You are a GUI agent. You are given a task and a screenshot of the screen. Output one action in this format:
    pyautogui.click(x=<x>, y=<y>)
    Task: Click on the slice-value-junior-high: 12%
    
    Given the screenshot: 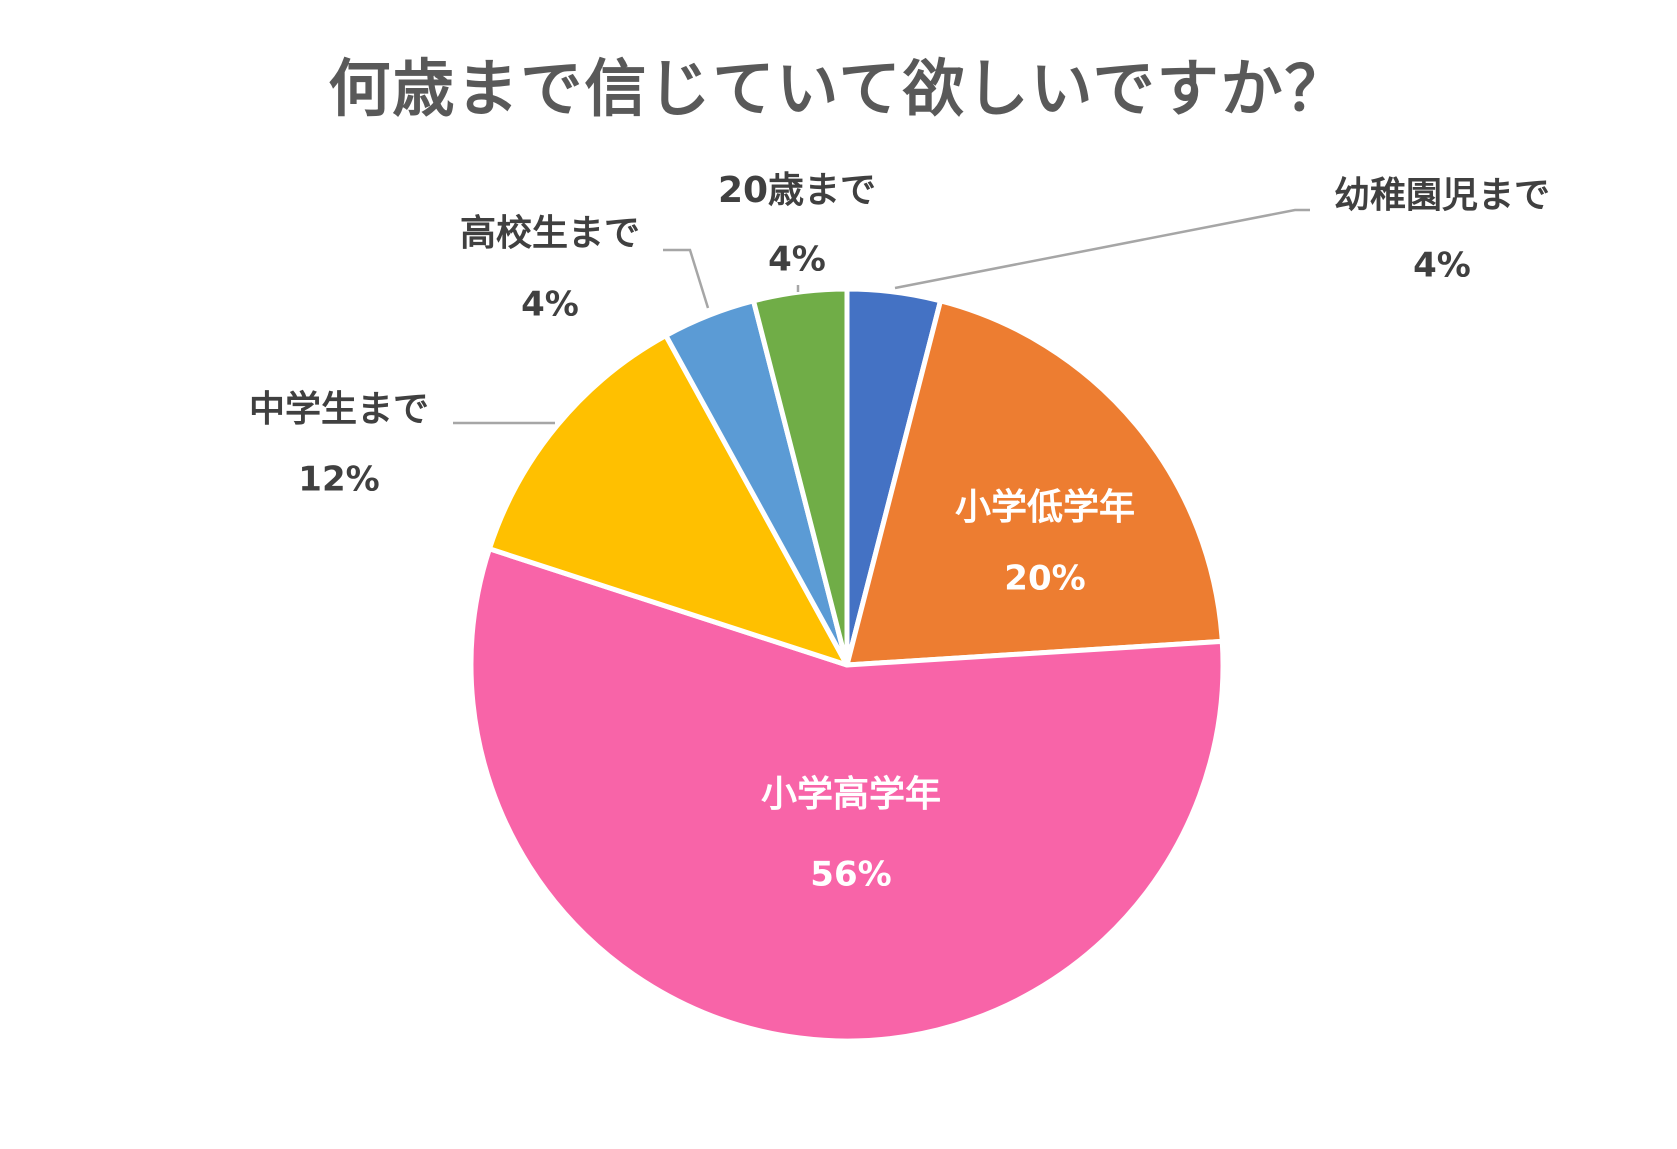 What is the action you would take?
    pyautogui.click(x=338, y=480)
    